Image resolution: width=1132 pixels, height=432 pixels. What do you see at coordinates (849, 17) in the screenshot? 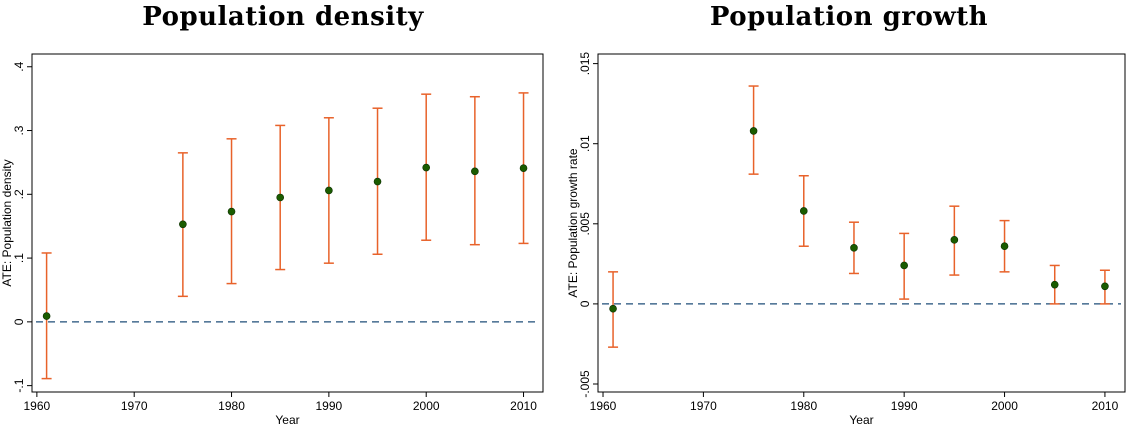
I see `chart-title: Population growth` at bounding box center [849, 17].